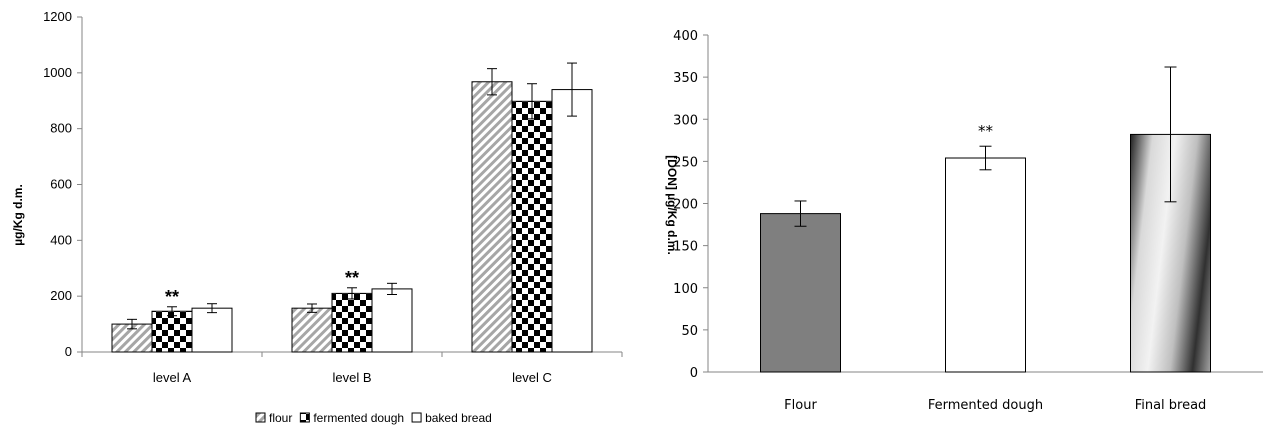  What do you see at coordinates (304, 417) in the screenshot?
I see `legend-swatch-fermented-dough` at bounding box center [304, 417].